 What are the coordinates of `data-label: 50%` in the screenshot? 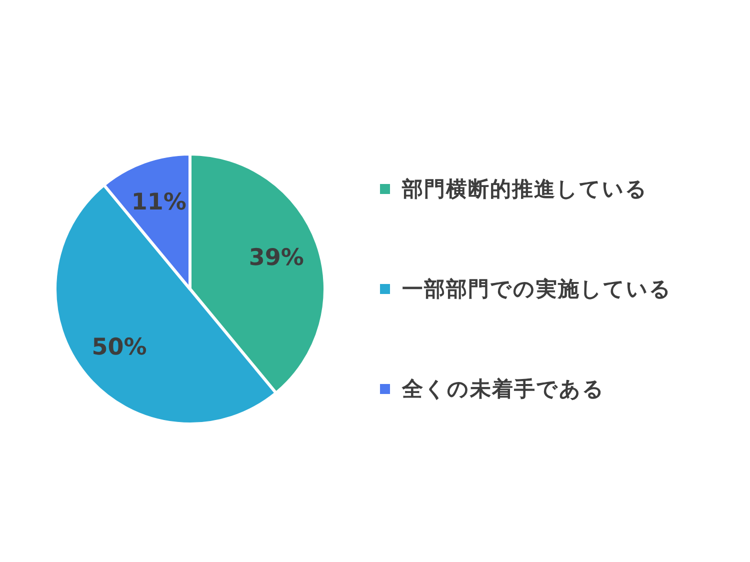 It's located at (119, 347).